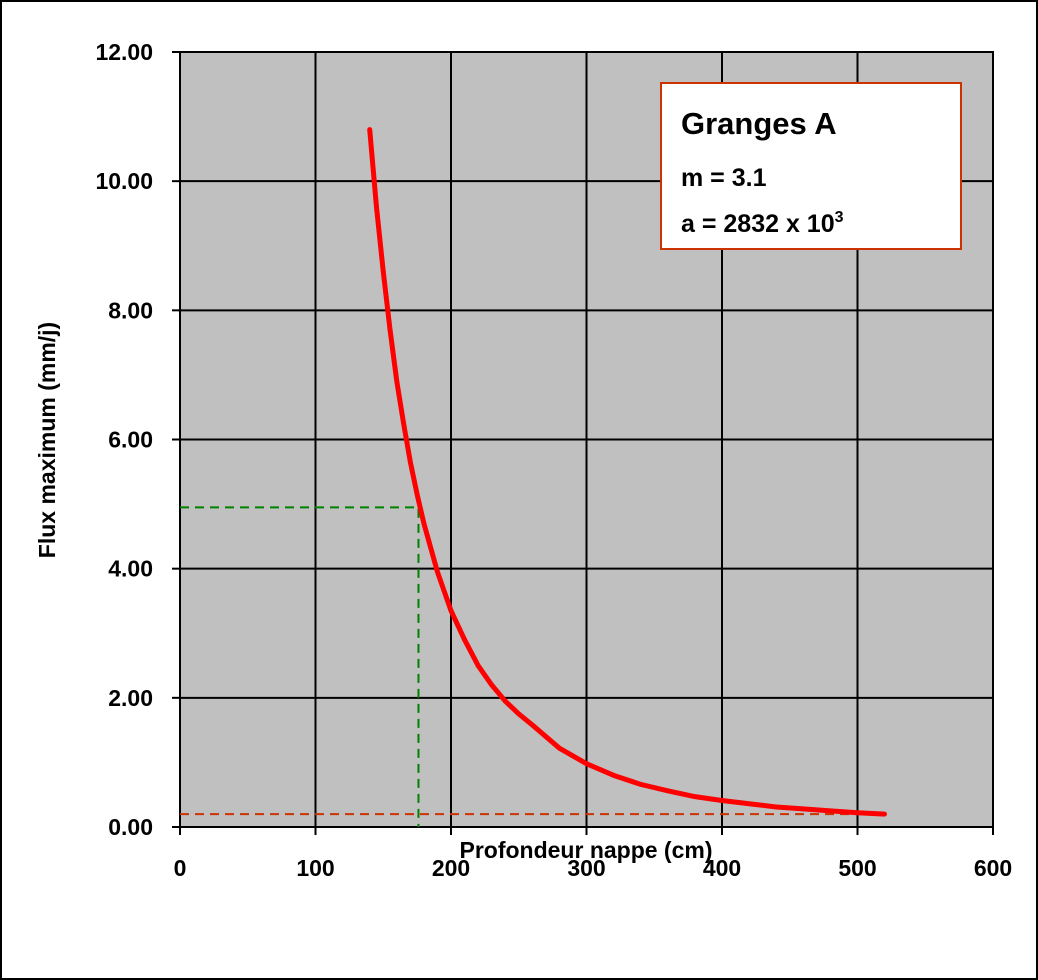 This screenshot has height=980, width=1038. I want to click on y-tick-label: 12.00, so click(124, 52).